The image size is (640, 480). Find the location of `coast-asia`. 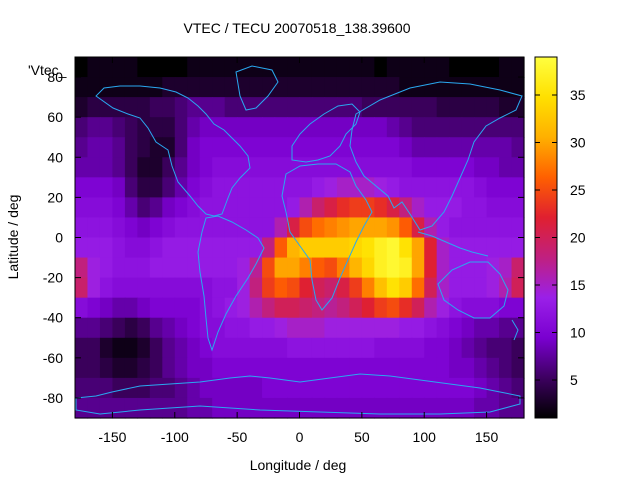

coast-asia is located at coordinates (436, 156).